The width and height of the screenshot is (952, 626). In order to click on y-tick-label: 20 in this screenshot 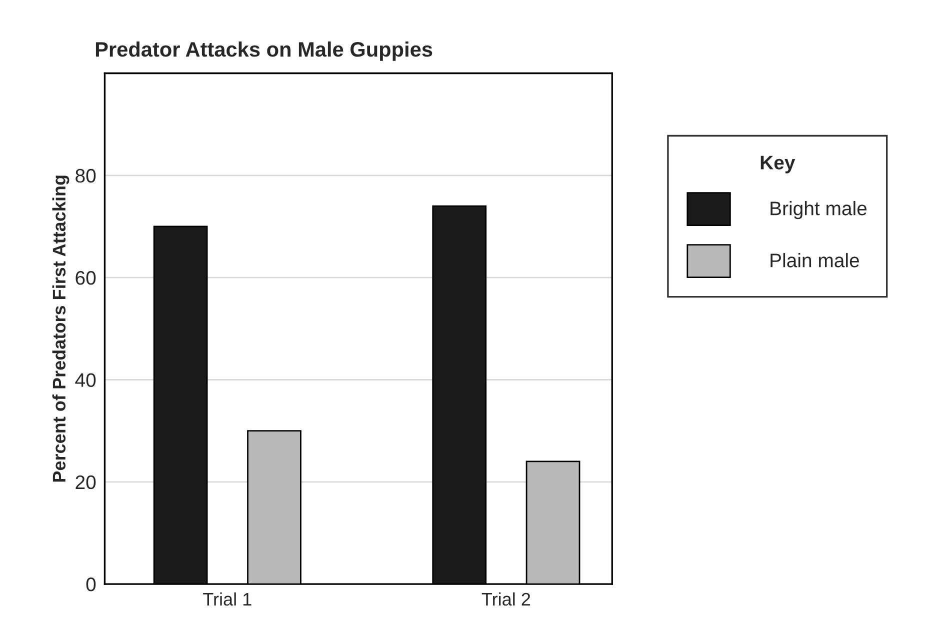, I will do `click(86, 482)`.